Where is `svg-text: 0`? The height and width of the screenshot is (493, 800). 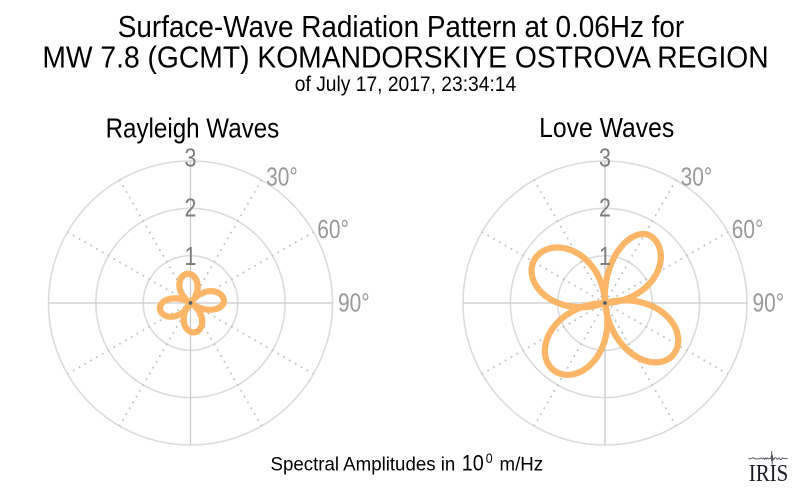 svg-text: 0 is located at coordinates (489, 458).